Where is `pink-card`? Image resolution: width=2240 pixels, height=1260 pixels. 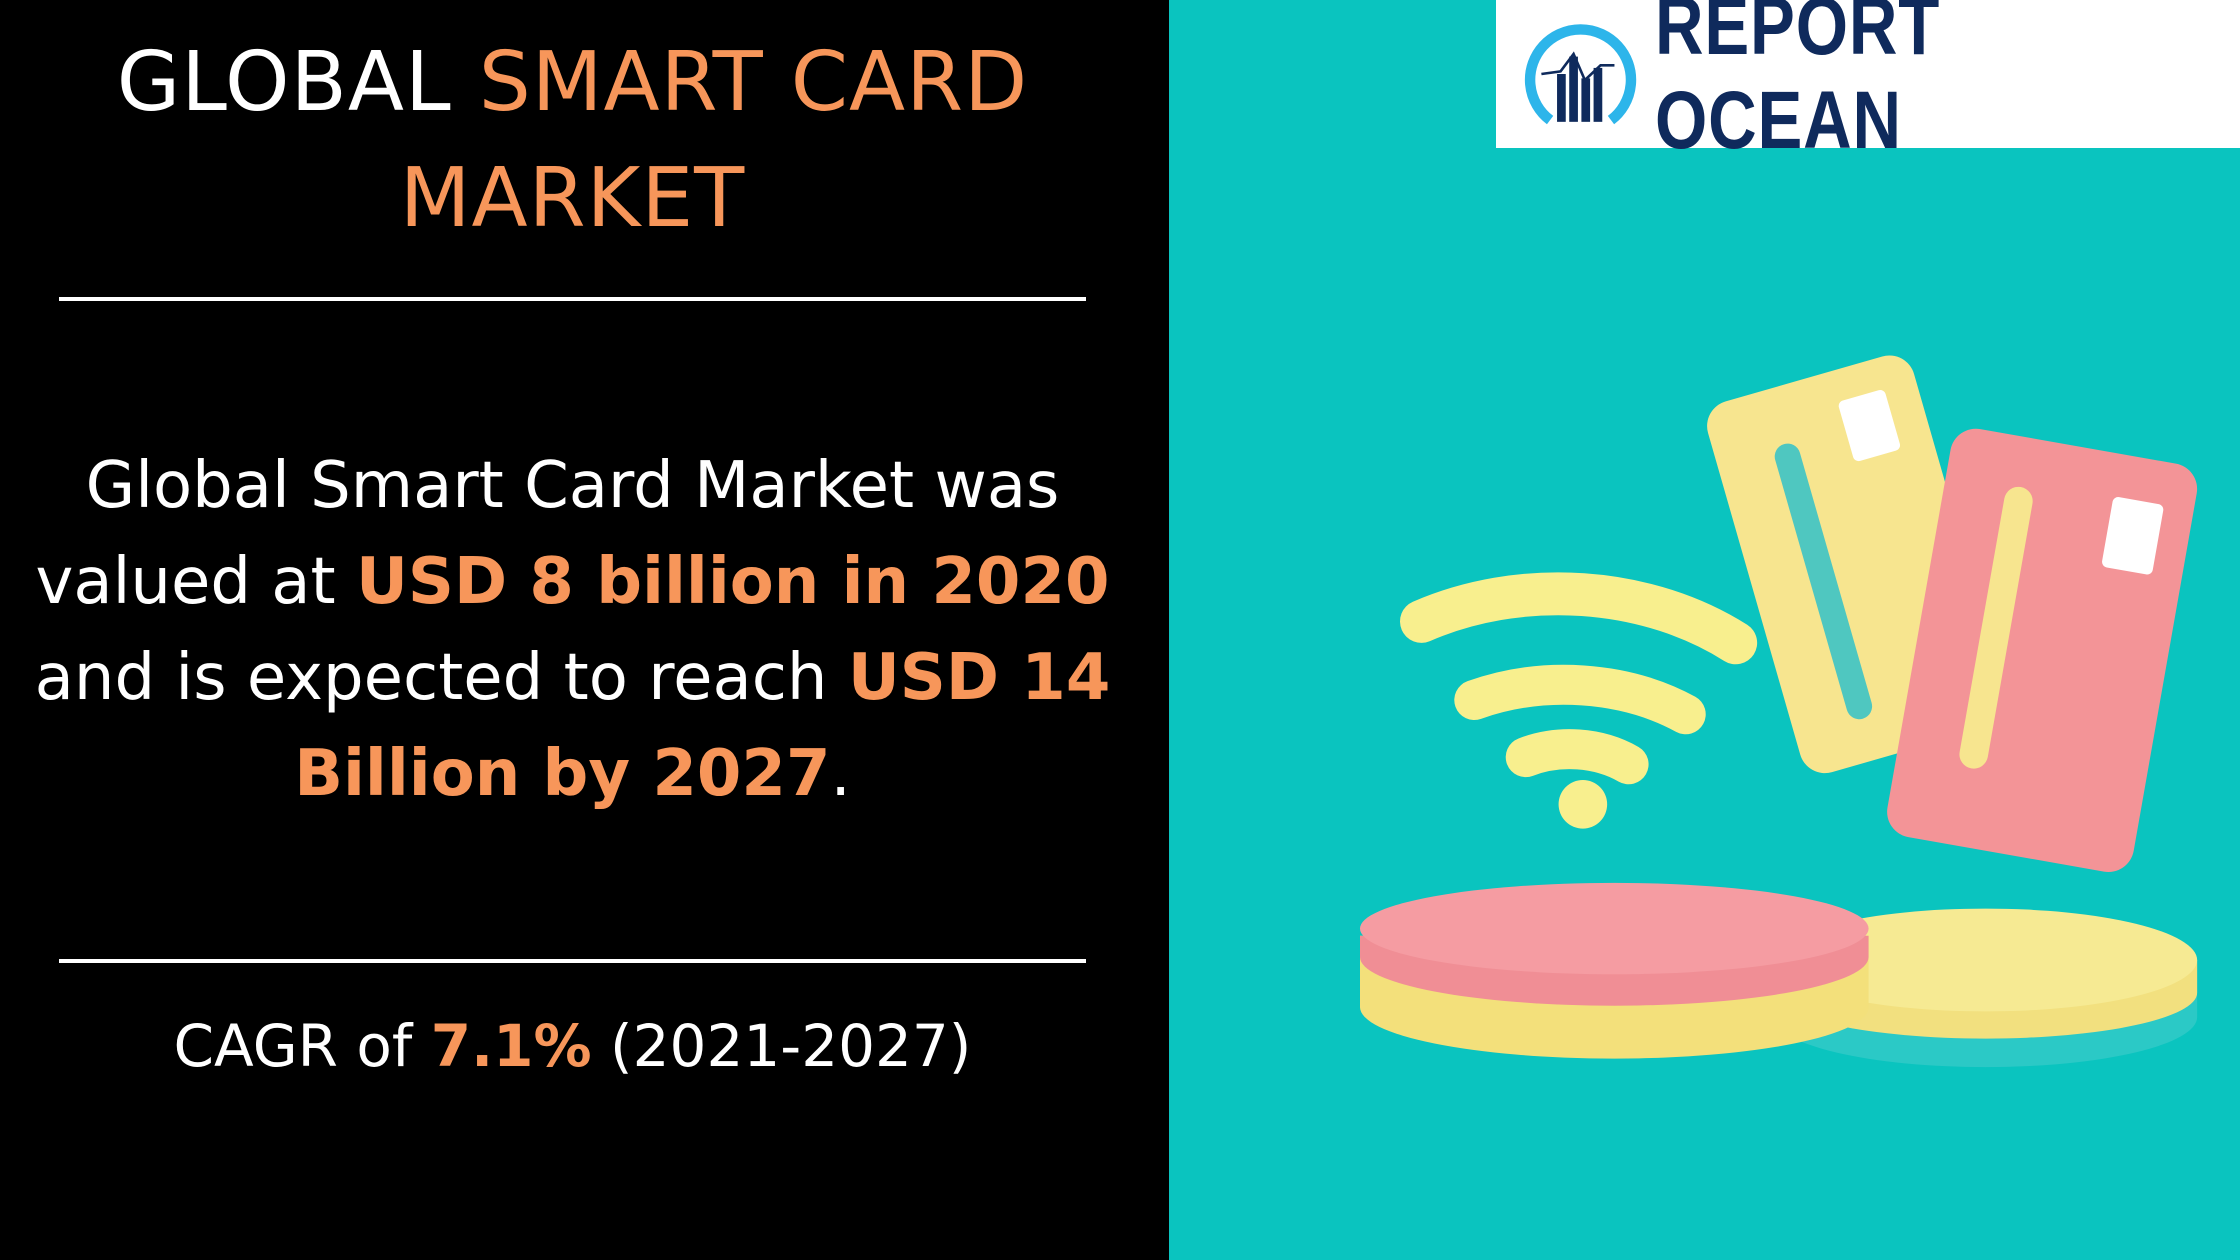 pink-card is located at coordinates (2042, 650).